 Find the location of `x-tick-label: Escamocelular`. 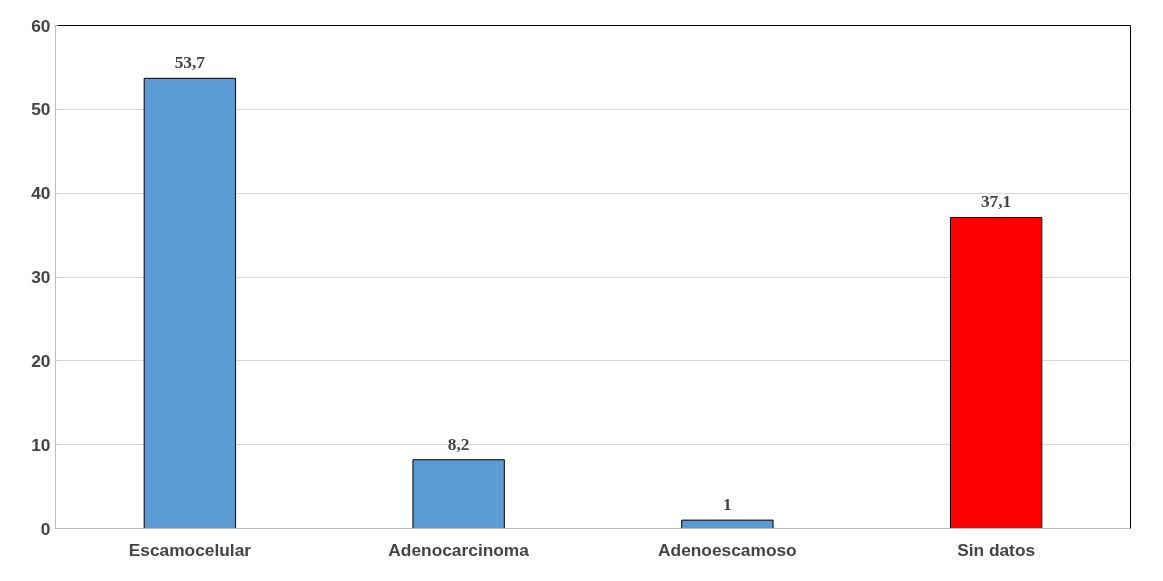

x-tick-label: Escamocelular is located at coordinates (190, 549).